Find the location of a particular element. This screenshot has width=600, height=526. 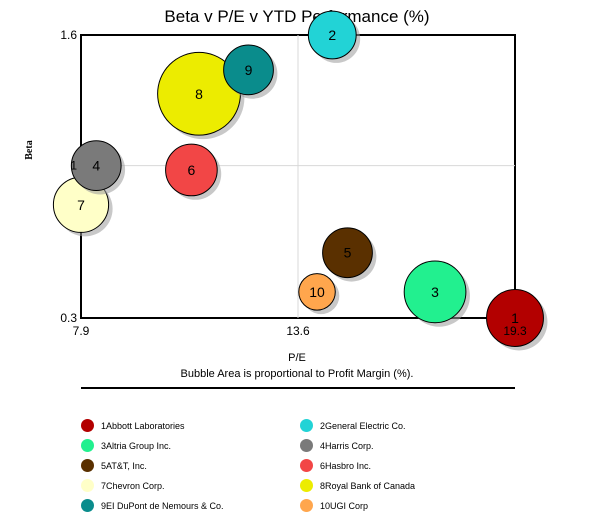

x-tick-label: 19.3 is located at coordinates (515, 331).